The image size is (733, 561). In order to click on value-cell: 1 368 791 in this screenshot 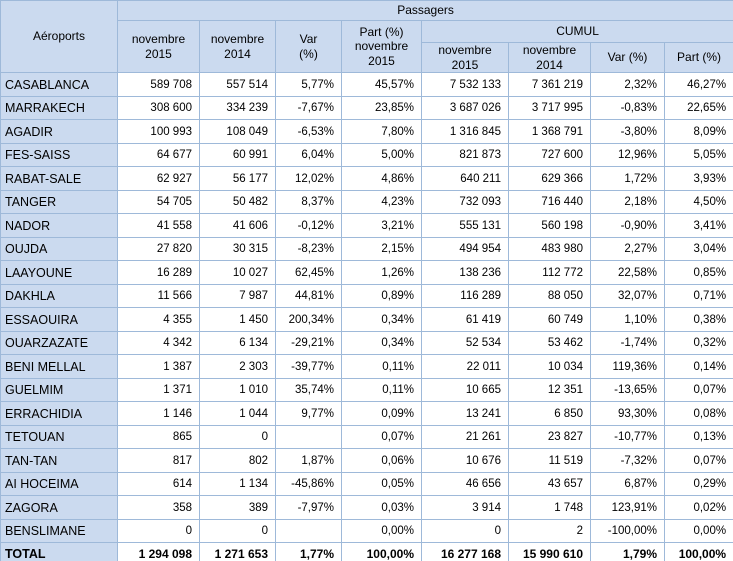, I will do `click(549, 131)`.